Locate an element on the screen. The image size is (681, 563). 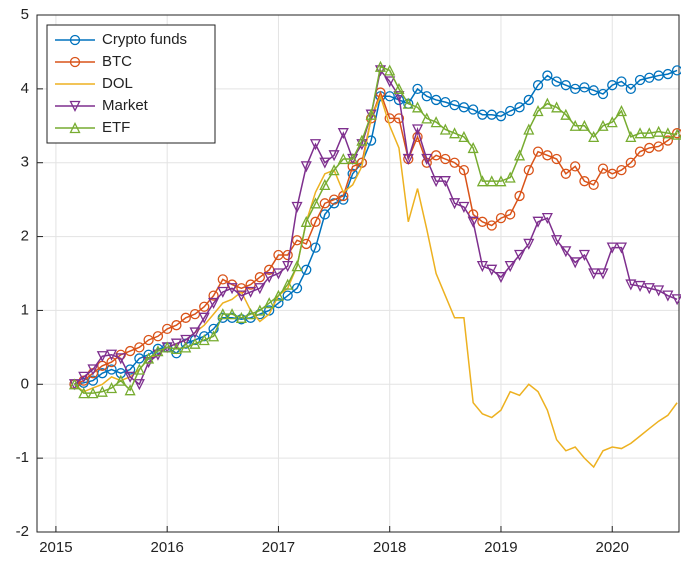
y-tick-label: 1 is located at coordinates (25, 309).